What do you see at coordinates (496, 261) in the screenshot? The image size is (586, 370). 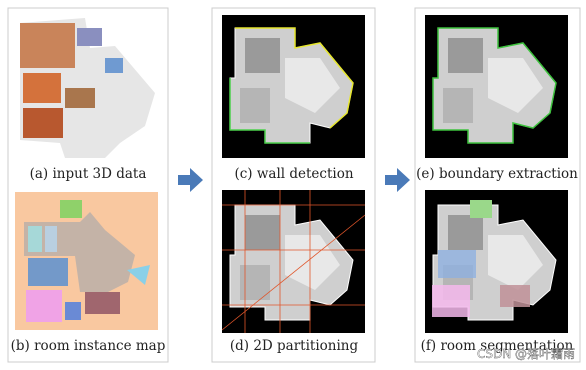 I see `room-segmentation-image` at bounding box center [496, 261].